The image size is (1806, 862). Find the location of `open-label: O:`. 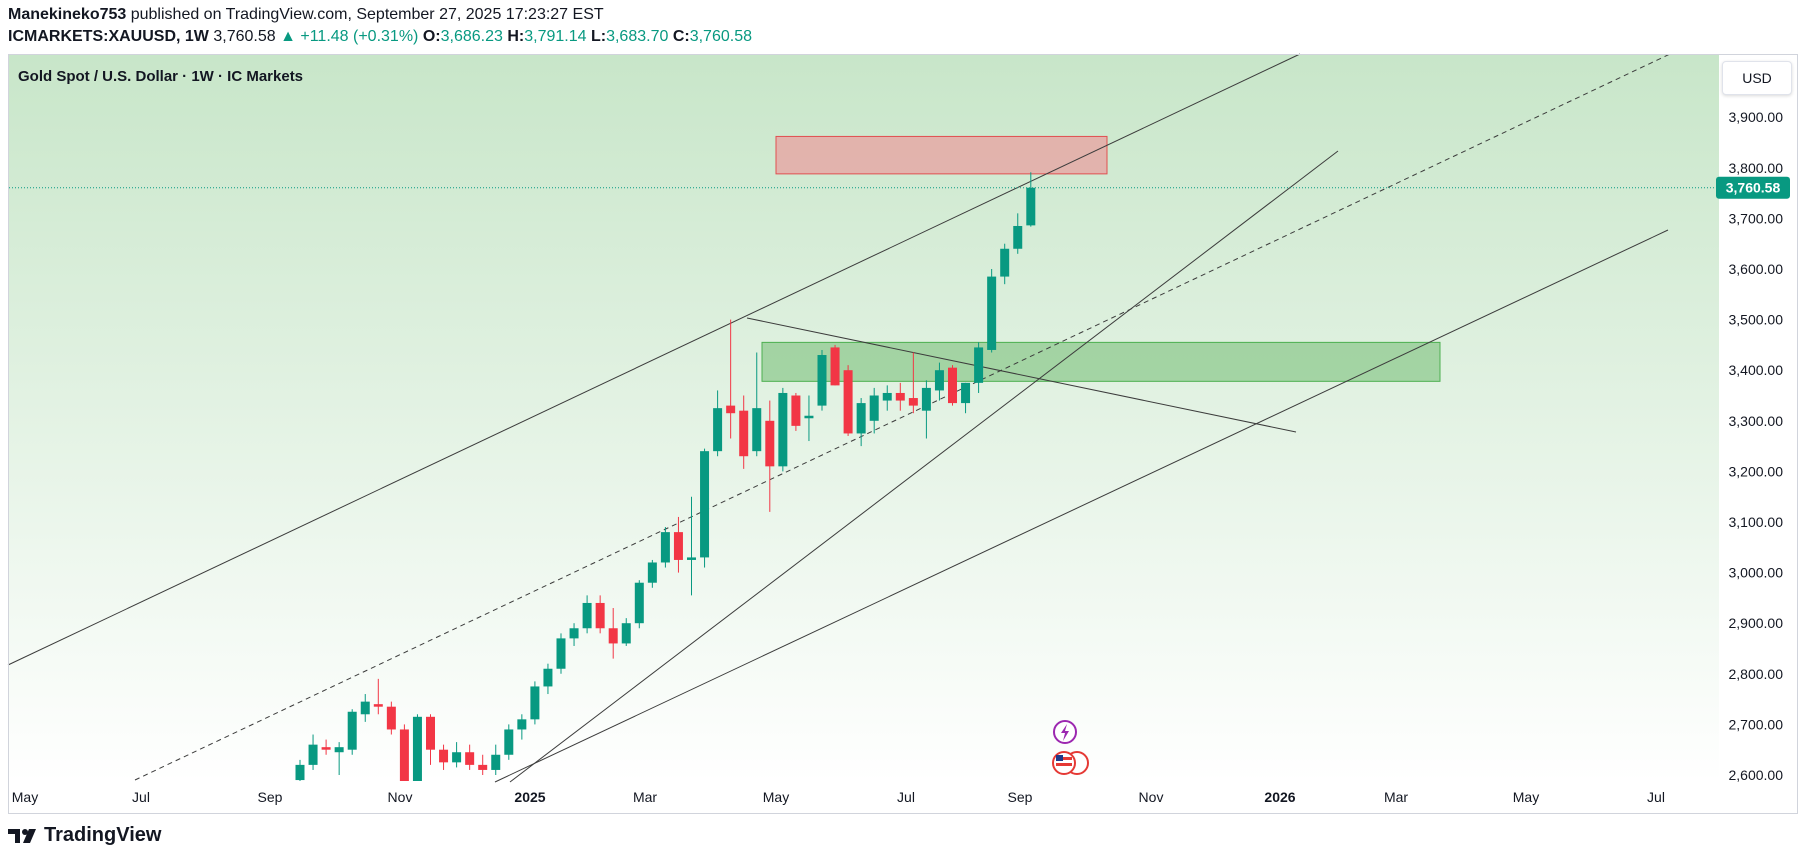

open-label: O: is located at coordinates (431, 36).